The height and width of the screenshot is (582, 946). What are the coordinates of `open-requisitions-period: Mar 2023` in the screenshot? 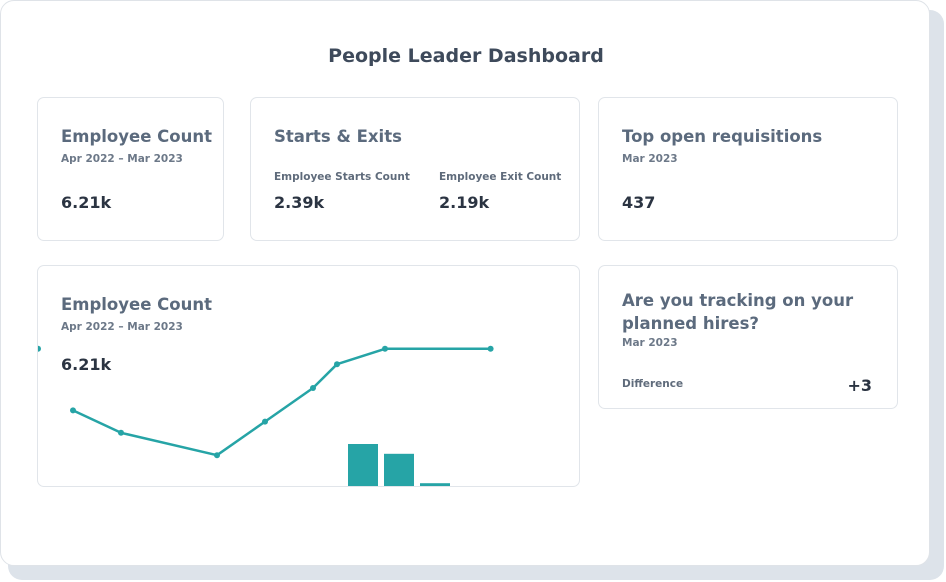 It's located at (650, 159).